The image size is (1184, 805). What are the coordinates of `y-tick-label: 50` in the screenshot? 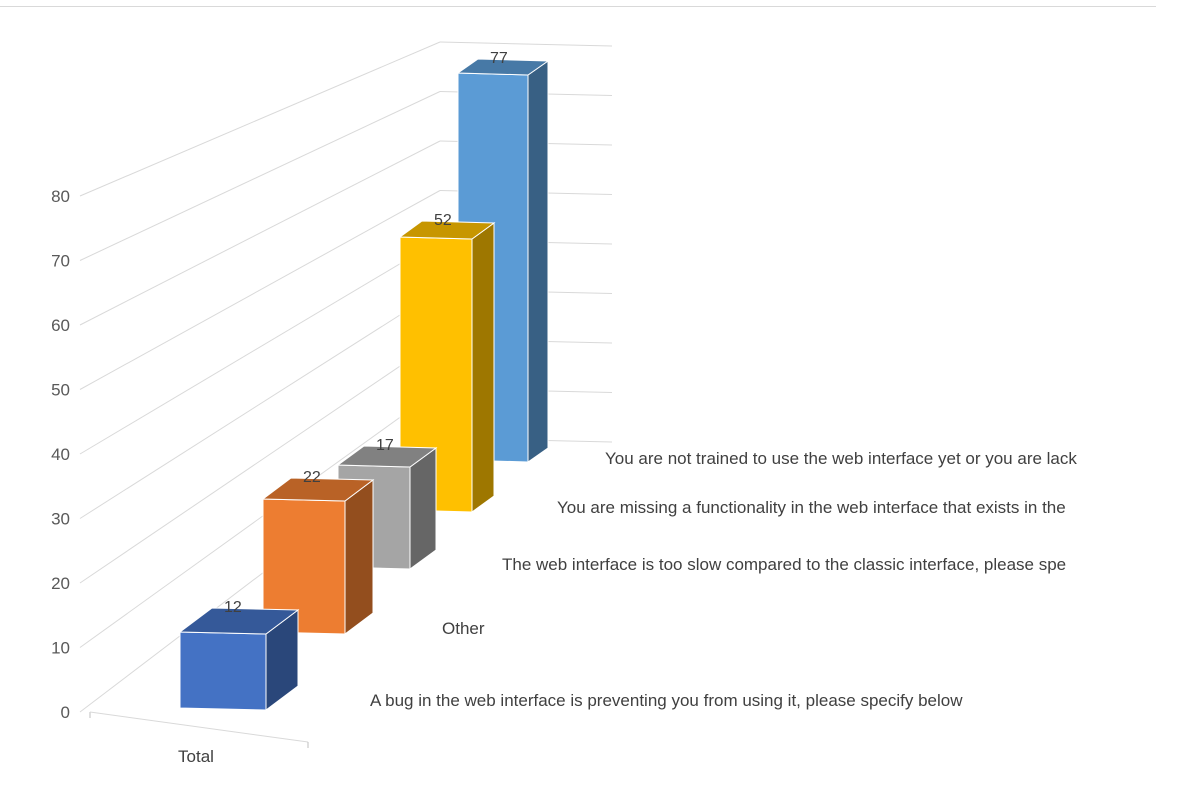 It's located at (60, 390).